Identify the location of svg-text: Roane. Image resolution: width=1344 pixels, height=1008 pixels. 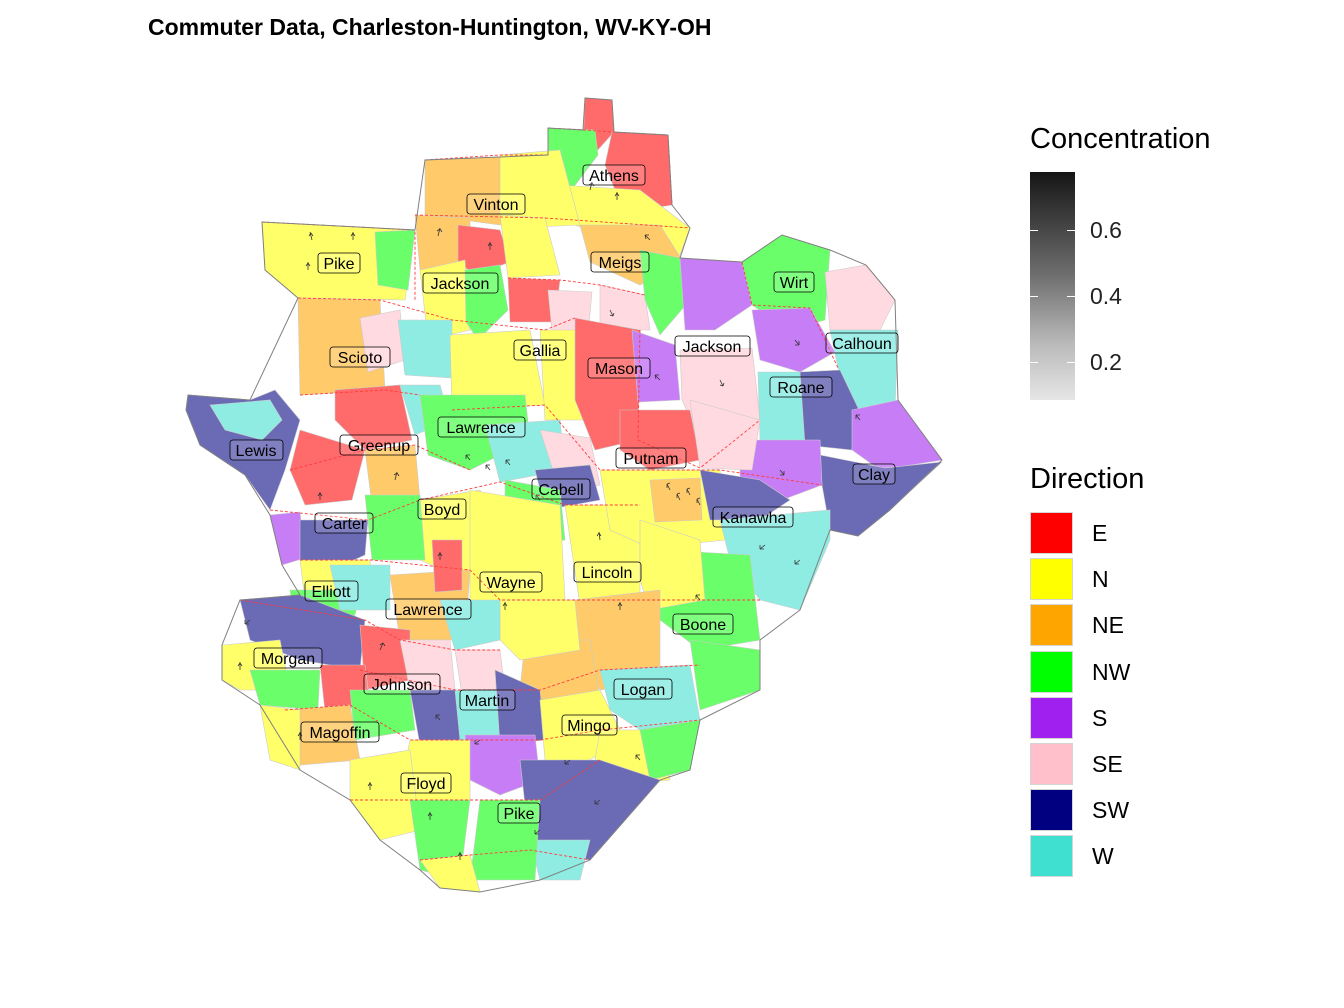
(800, 388).